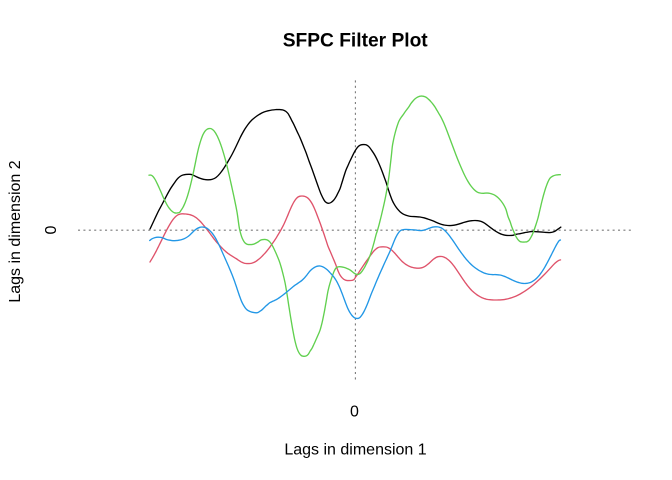  What do you see at coordinates (356, 41) in the screenshot?
I see `svg-text: SFPC Filter Plot` at bounding box center [356, 41].